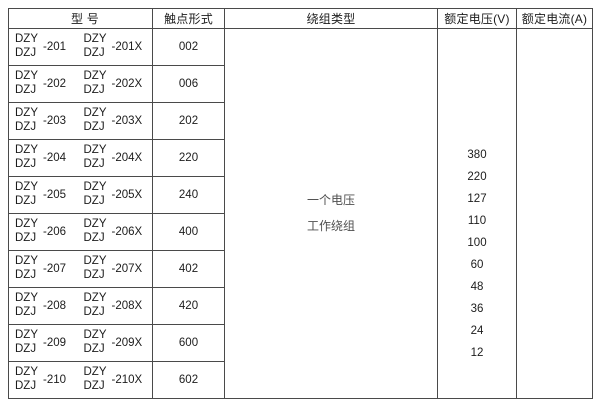  What do you see at coordinates (477, 287) in the screenshot?
I see `rated-voltage-item: 48` at bounding box center [477, 287].